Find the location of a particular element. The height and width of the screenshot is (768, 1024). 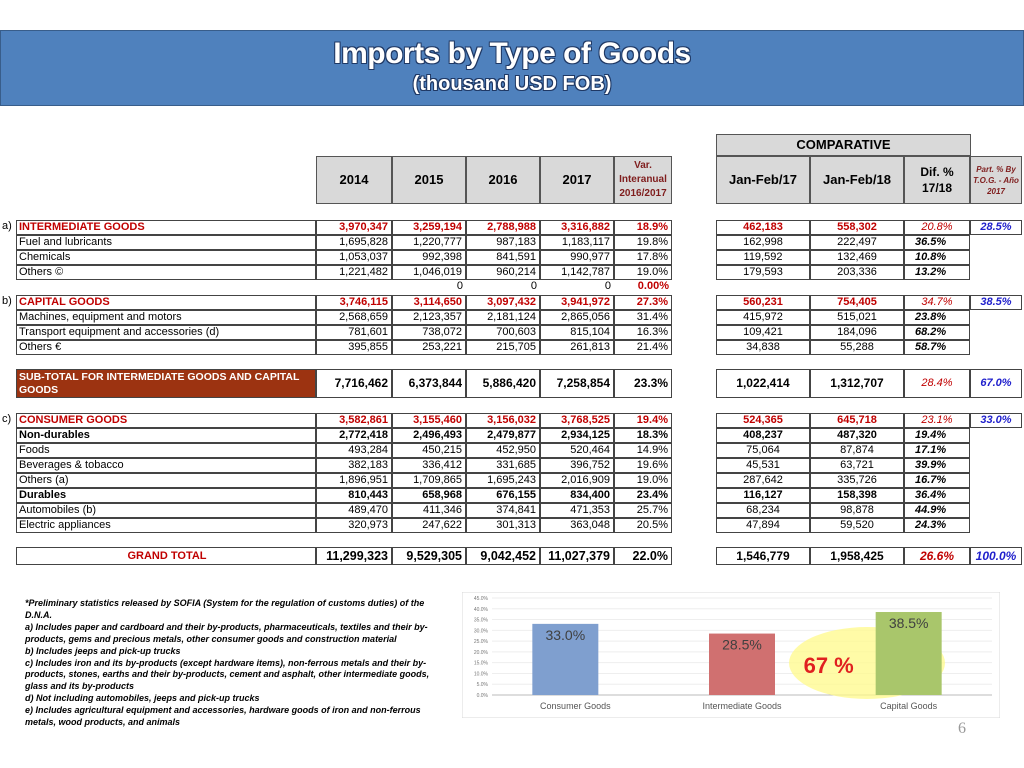

row-value: 23.4% is located at coordinates (643, 495).